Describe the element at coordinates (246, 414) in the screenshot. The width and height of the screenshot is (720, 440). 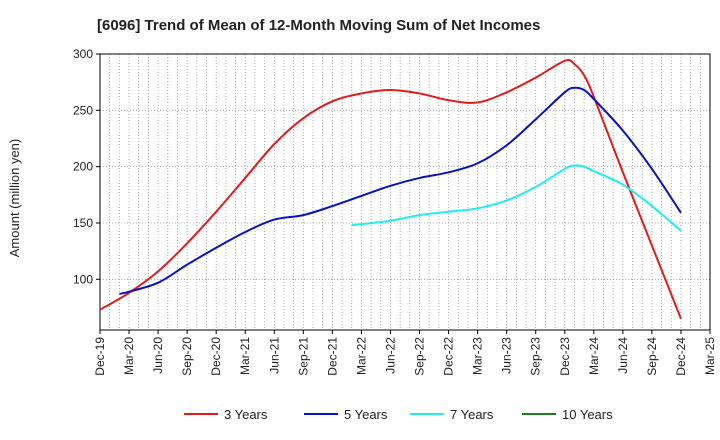
I see `legend-label-3-years: 3 Years` at that location.